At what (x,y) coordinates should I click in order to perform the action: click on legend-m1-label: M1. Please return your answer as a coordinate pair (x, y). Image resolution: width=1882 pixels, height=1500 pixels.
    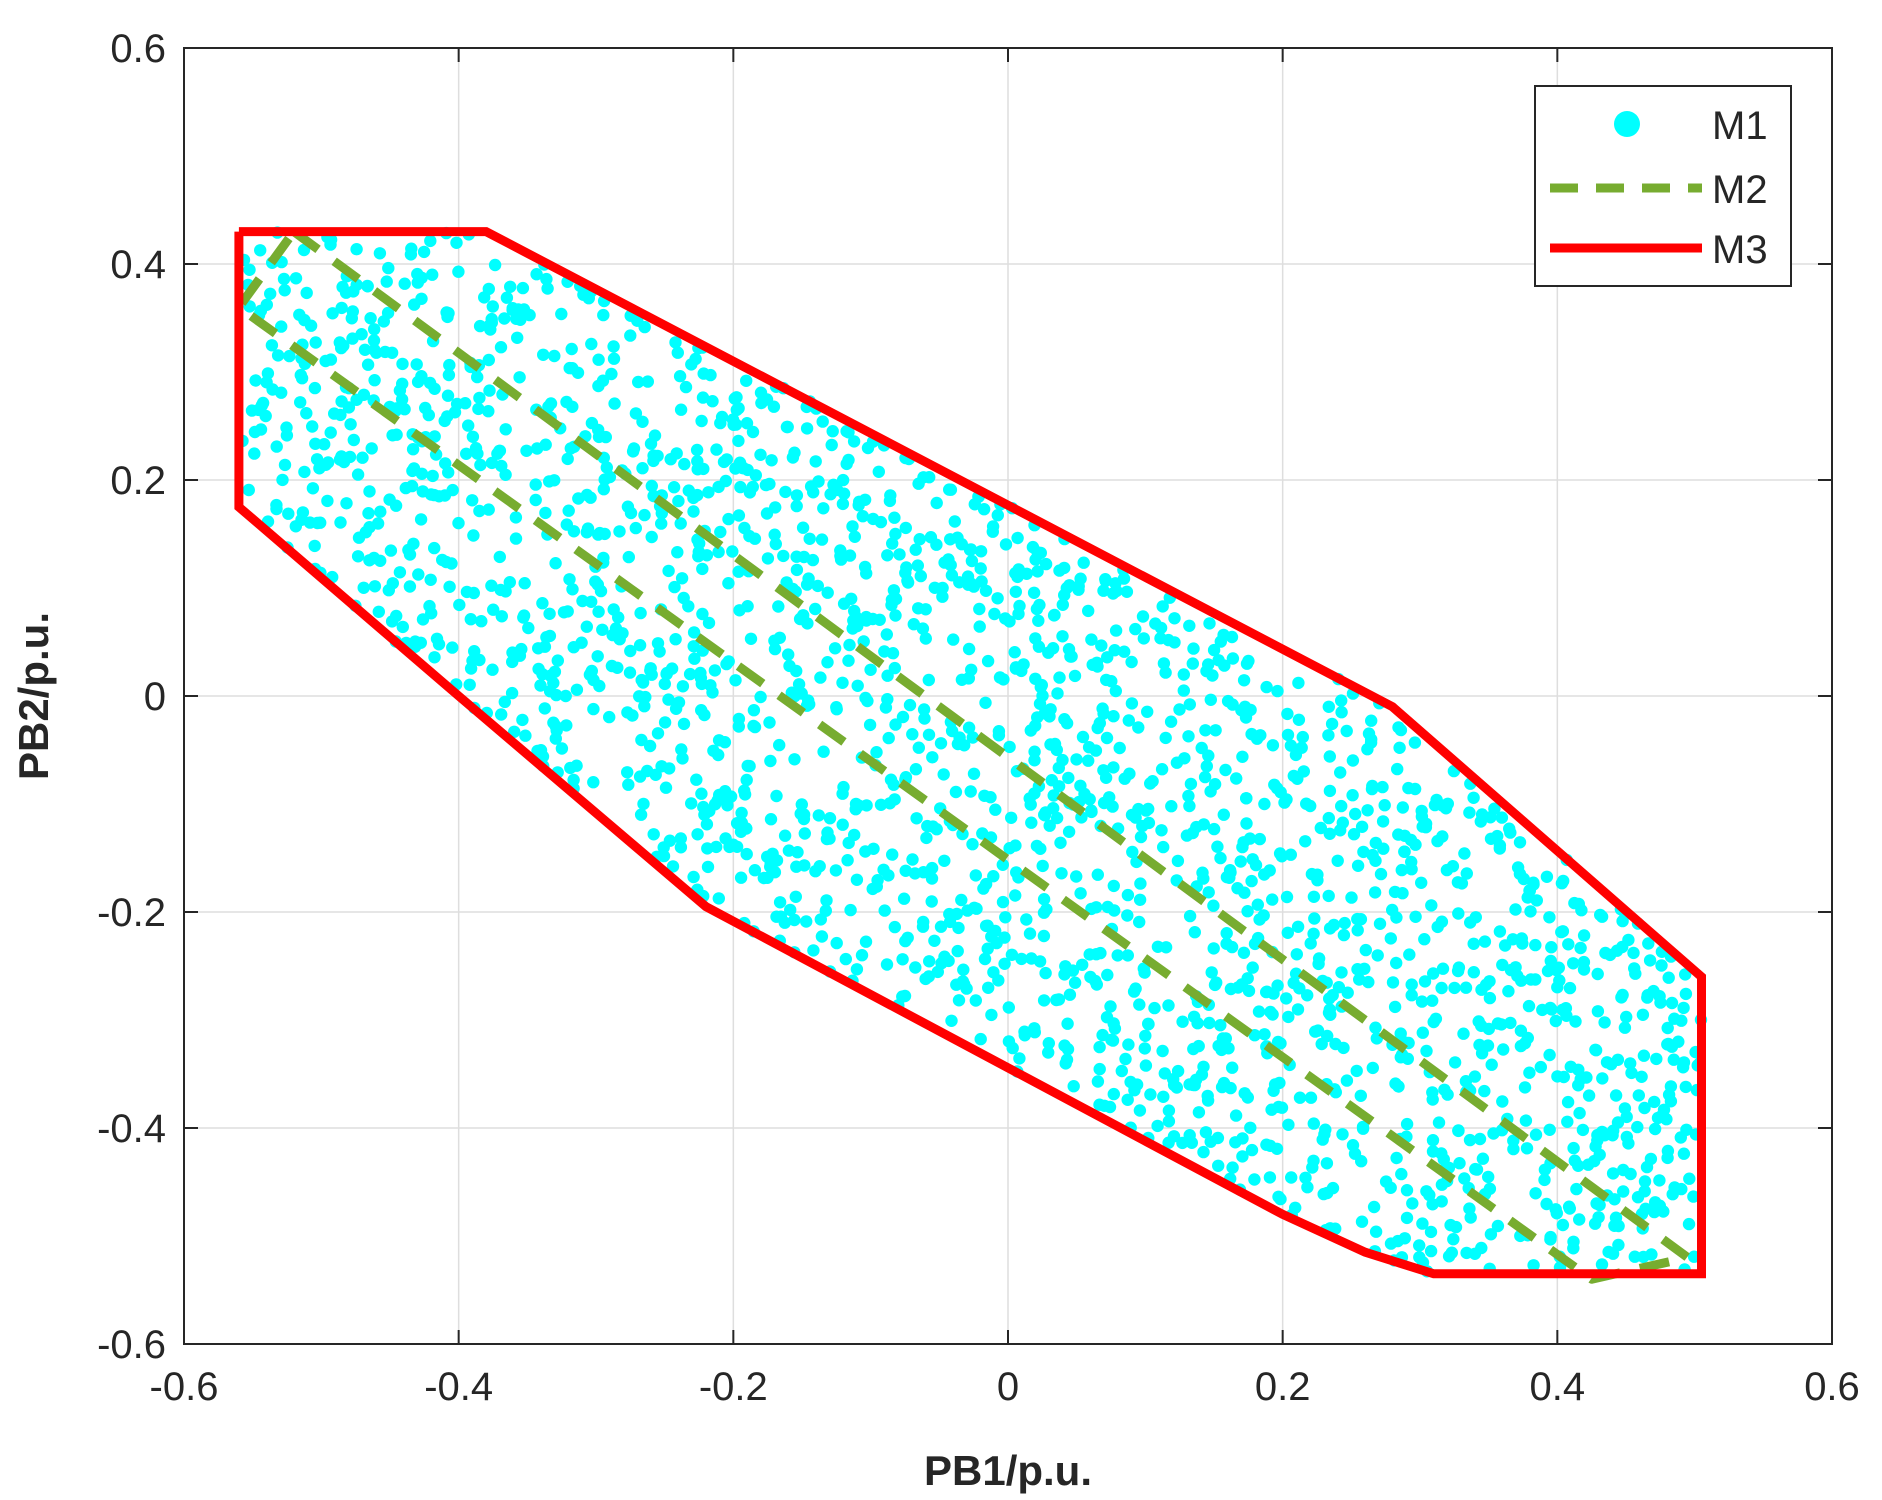
    Looking at the image, I should click on (1740, 126).